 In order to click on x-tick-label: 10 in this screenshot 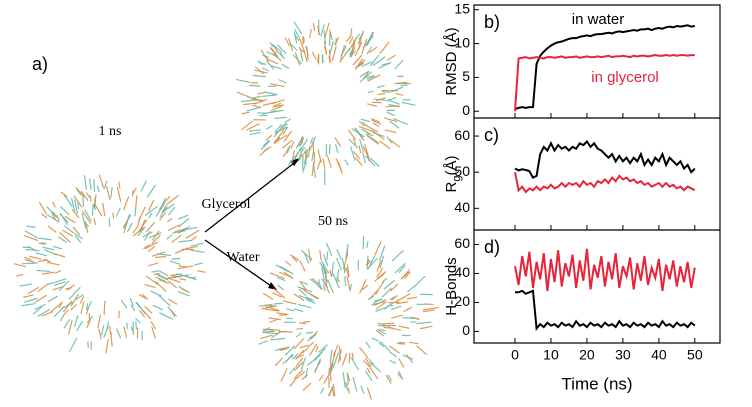, I will do `click(551, 355)`.